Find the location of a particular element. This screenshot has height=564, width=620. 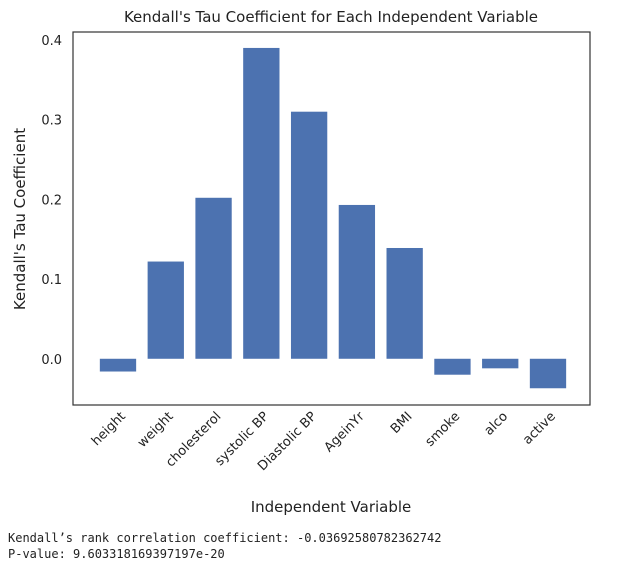

bar-bmi is located at coordinates (404, 303).